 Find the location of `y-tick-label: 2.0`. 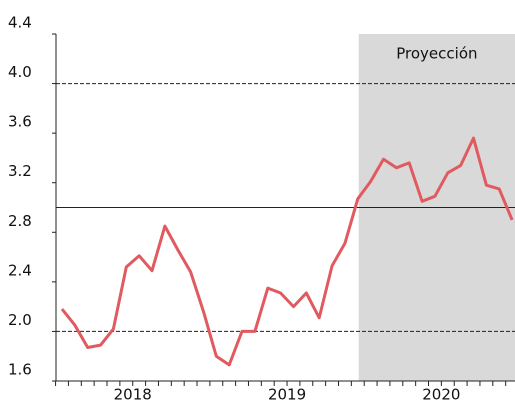

y-tick-label: 2.0 is located at coordinates (20, 320).